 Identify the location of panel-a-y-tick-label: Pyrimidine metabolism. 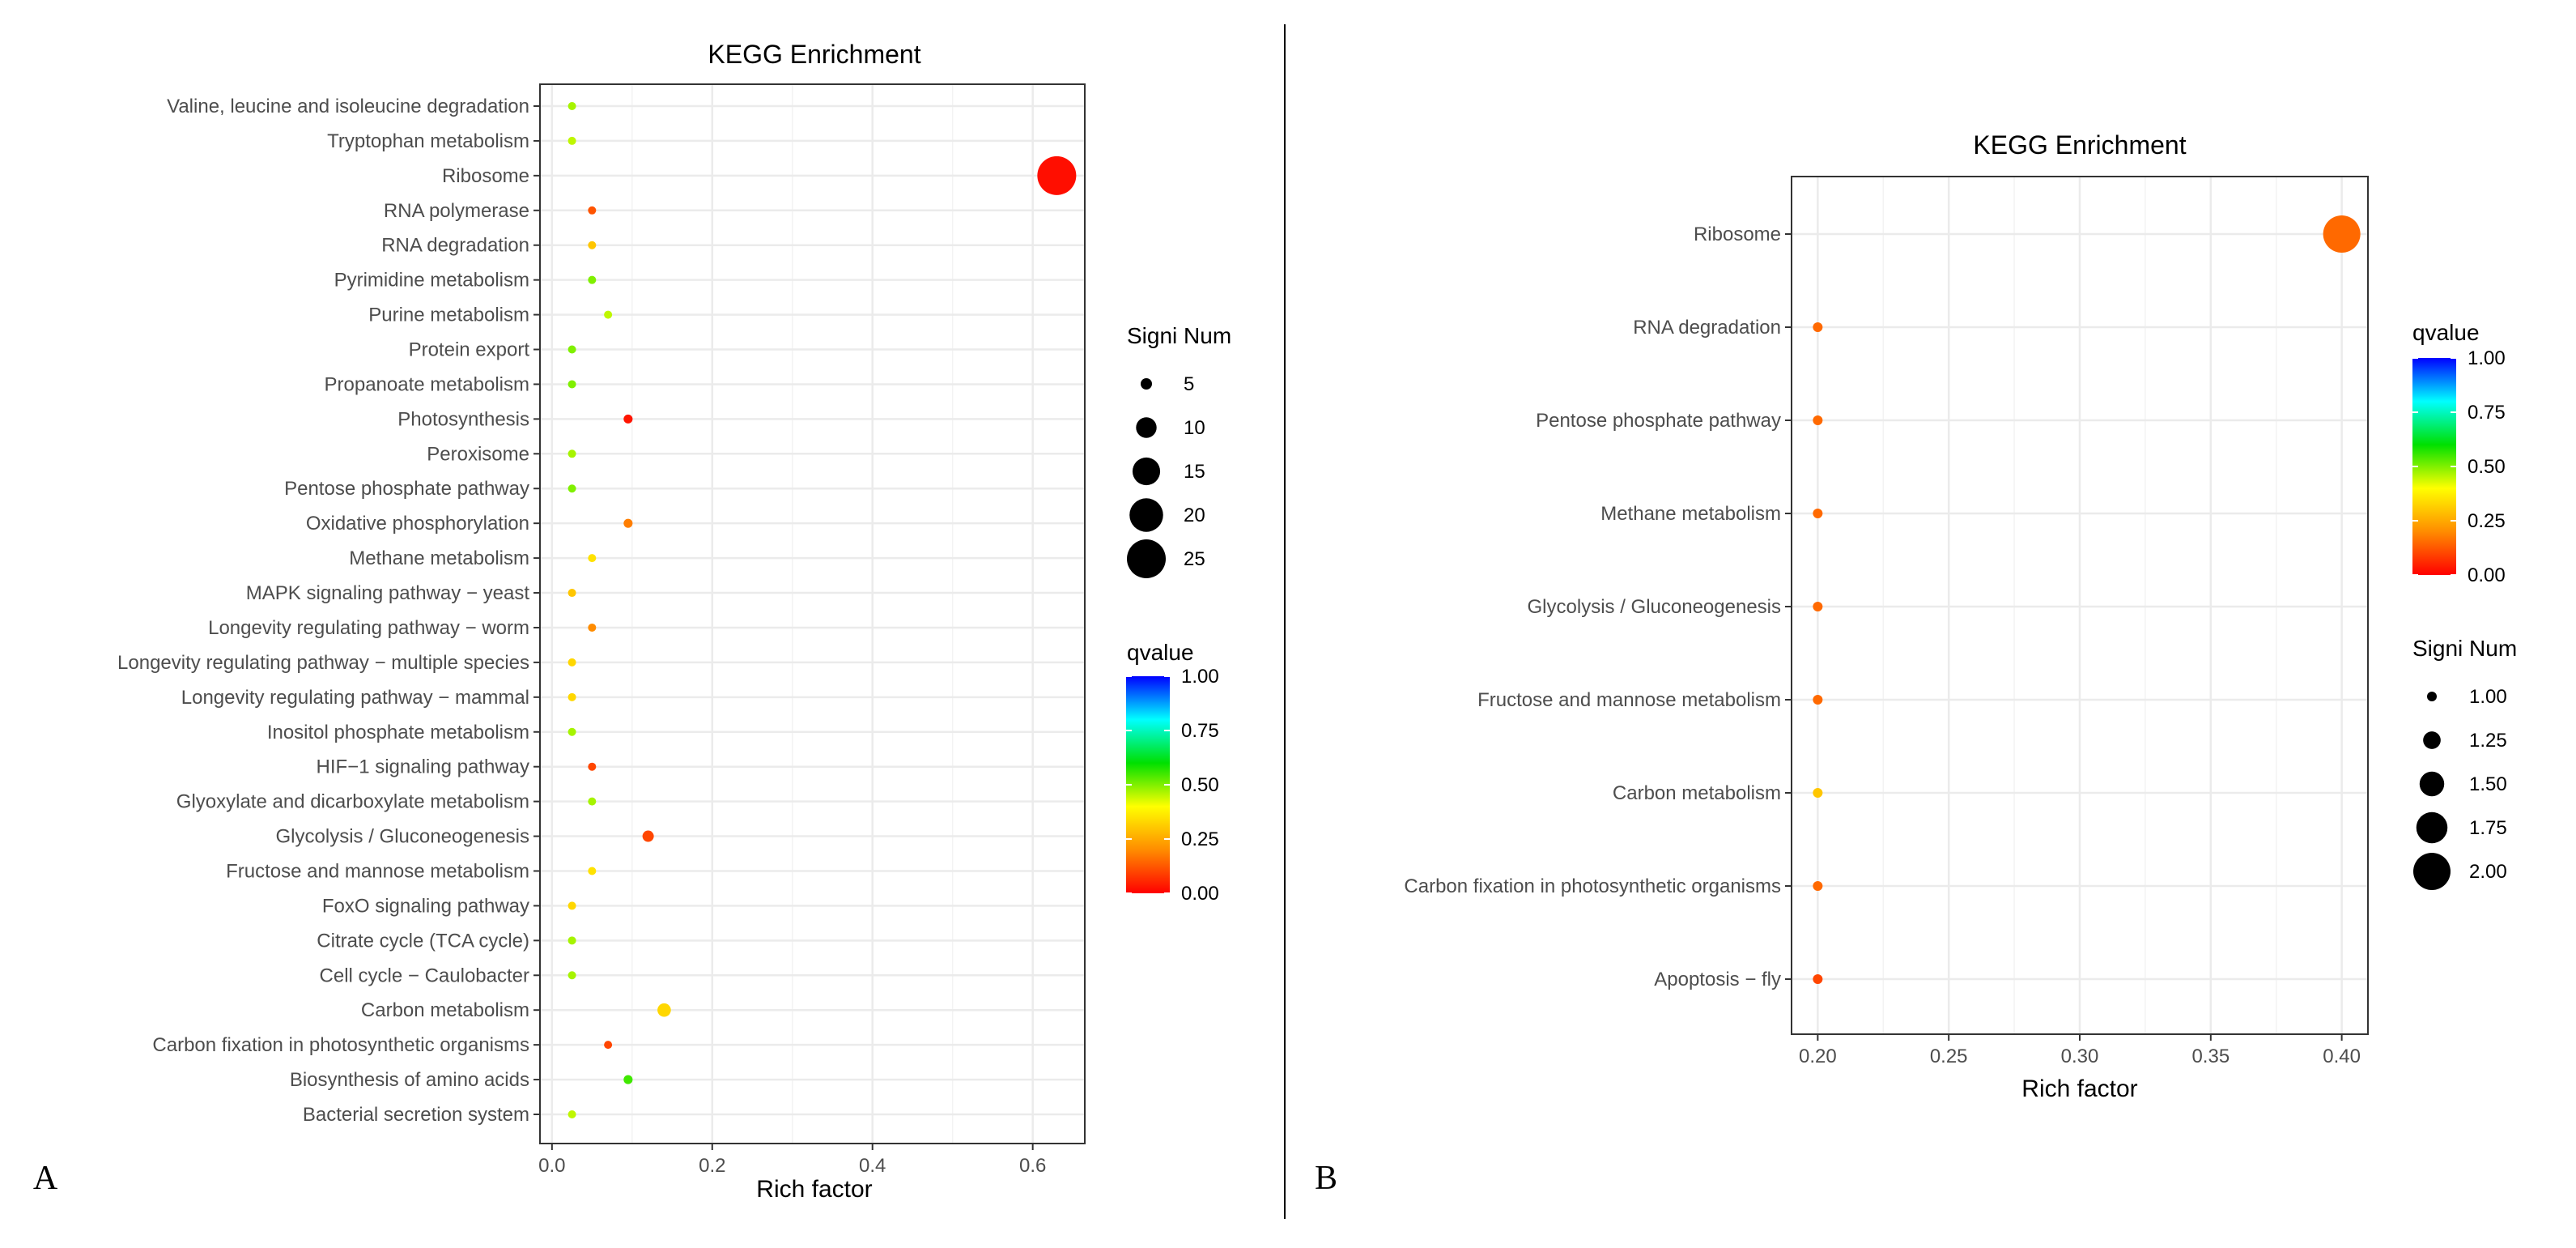
(431, 281).